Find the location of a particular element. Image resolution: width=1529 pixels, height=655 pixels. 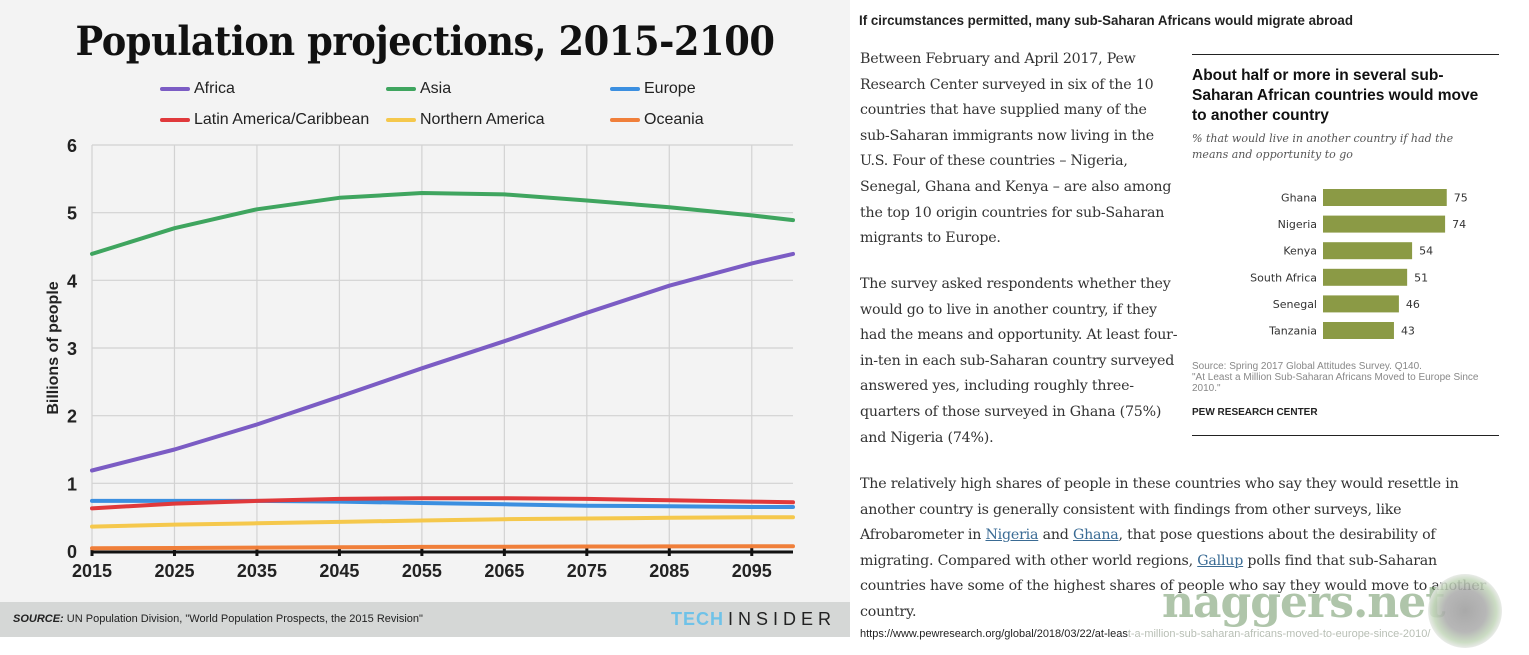

legend-item: Latin America/Caribbean is located at coordinates (264, 120).